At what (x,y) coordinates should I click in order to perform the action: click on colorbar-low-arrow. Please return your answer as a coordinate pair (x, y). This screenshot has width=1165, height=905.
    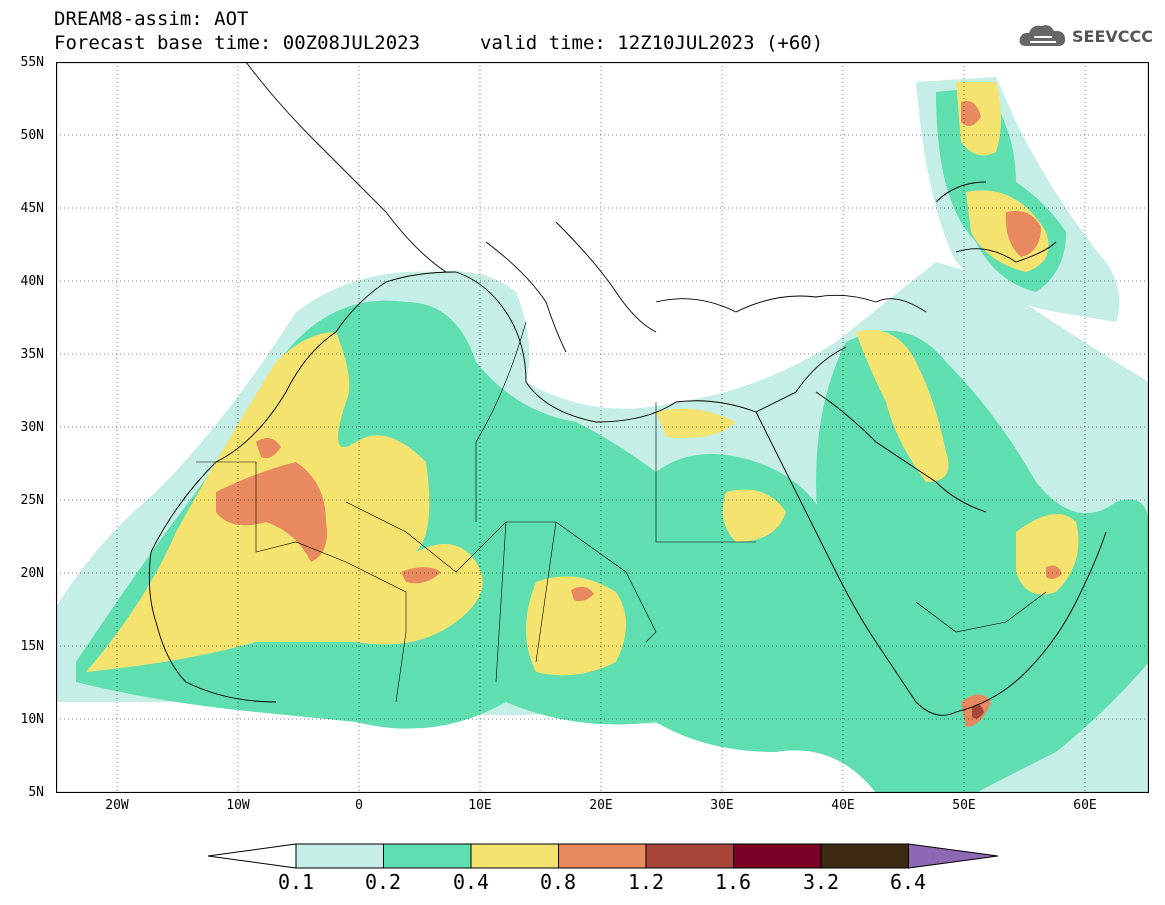
    Looking at the image, I should click on (252, 856).